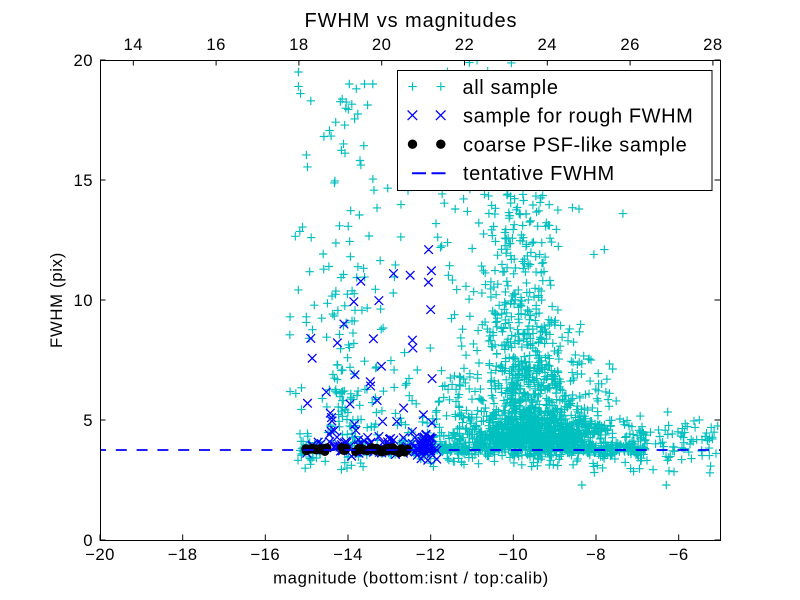 The image size is (800, 600). What do you see at coordinates (83, 300) in the screenshot?
I see `svg-text: 10` at bounding box center [83, 300].